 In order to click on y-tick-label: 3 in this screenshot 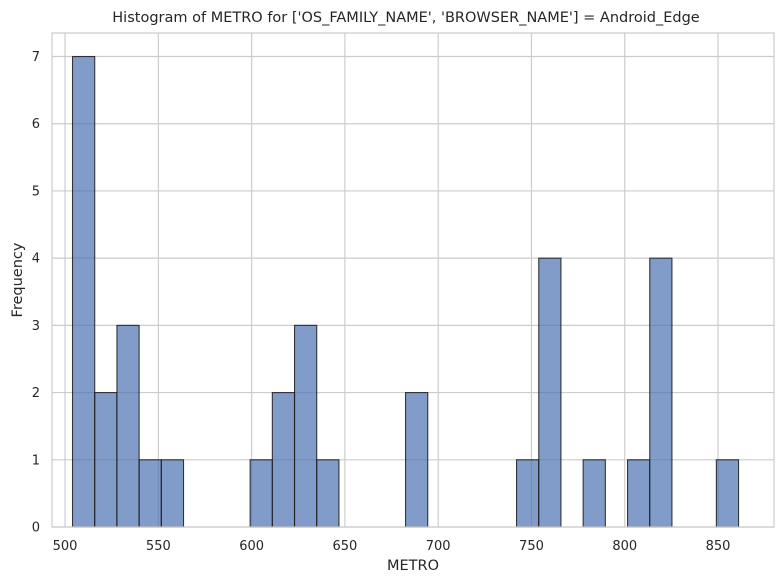, I will do `click(36, 326)`.